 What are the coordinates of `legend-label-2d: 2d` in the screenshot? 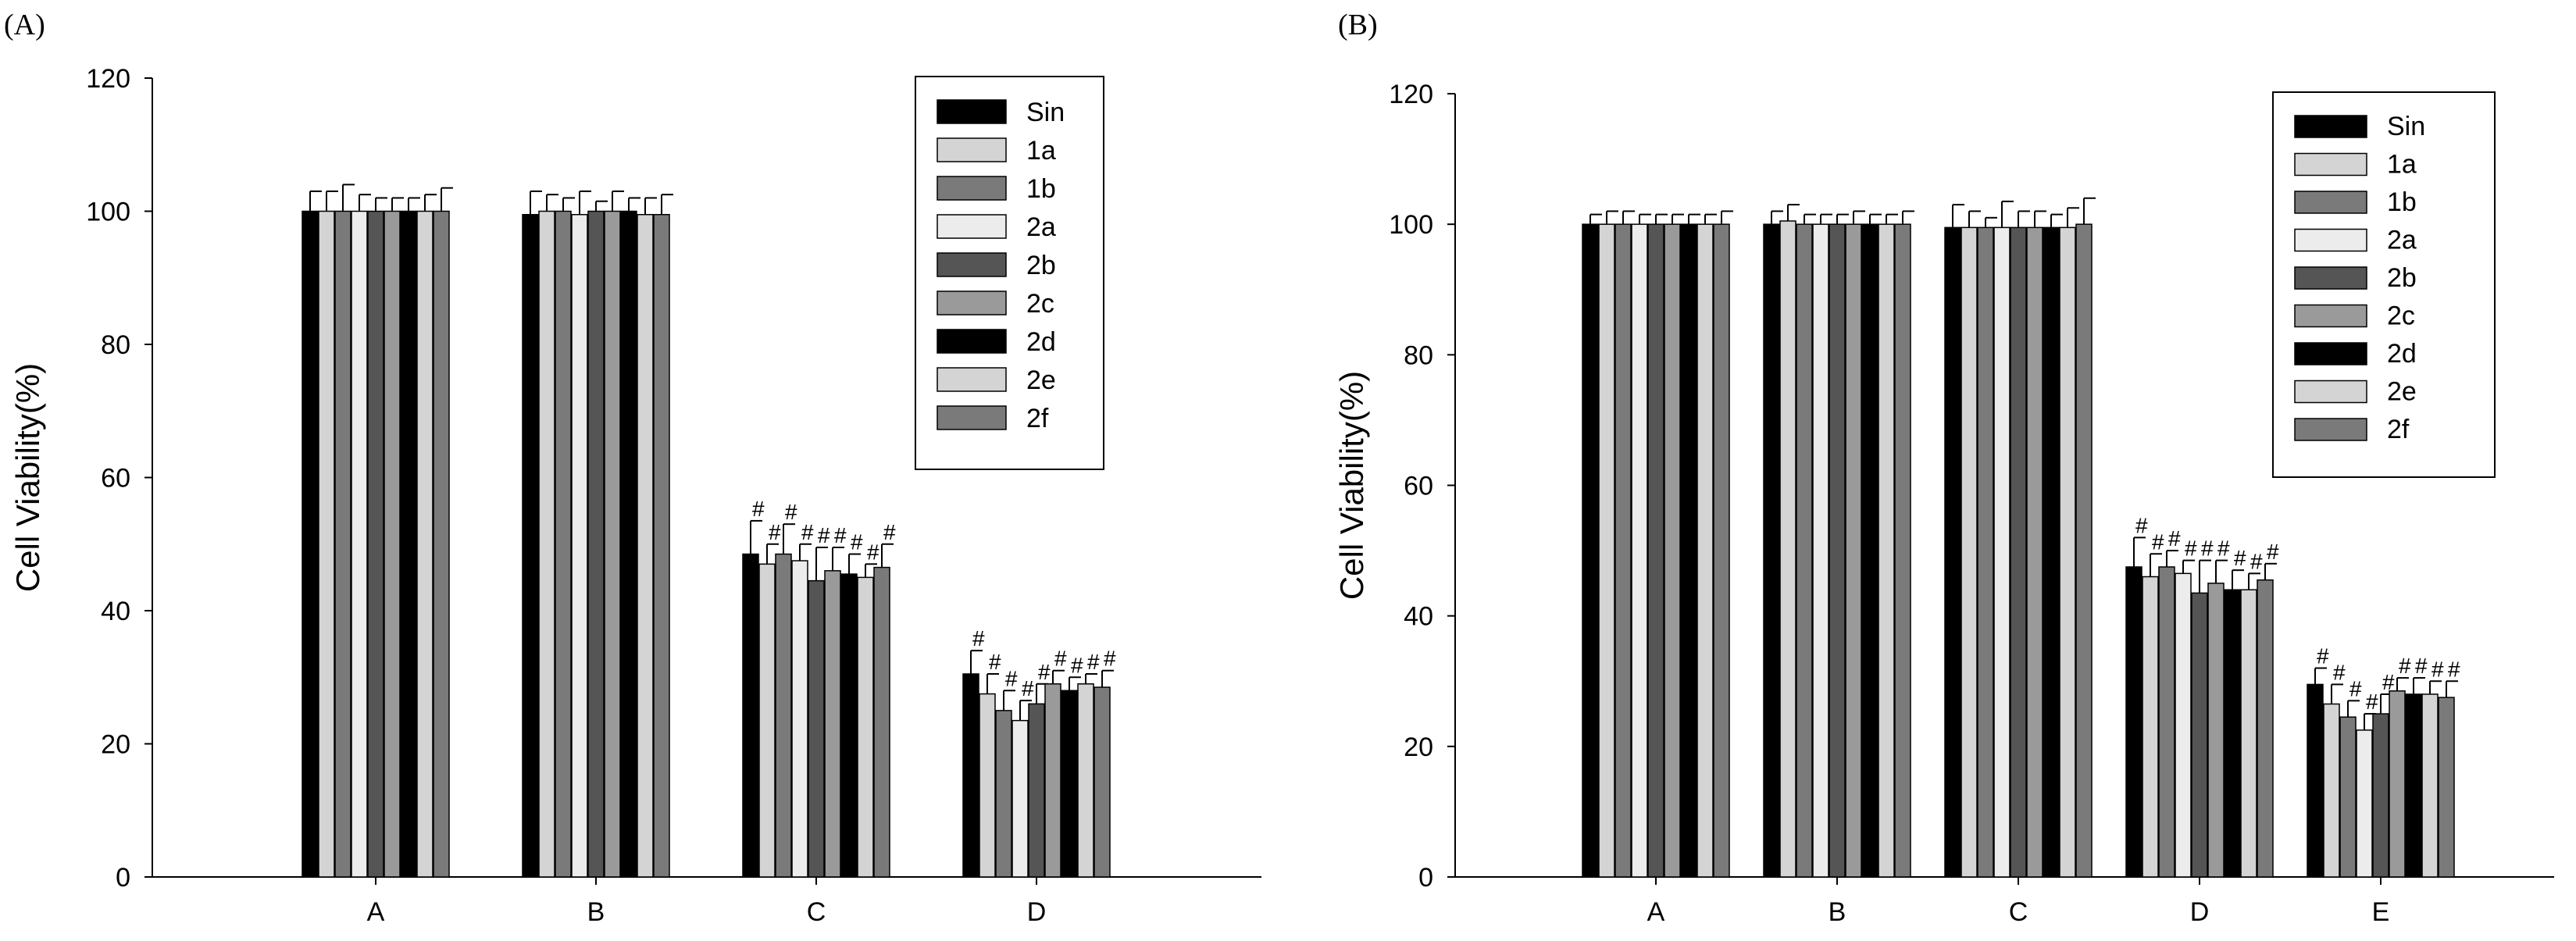 It's located at (2402, 354).